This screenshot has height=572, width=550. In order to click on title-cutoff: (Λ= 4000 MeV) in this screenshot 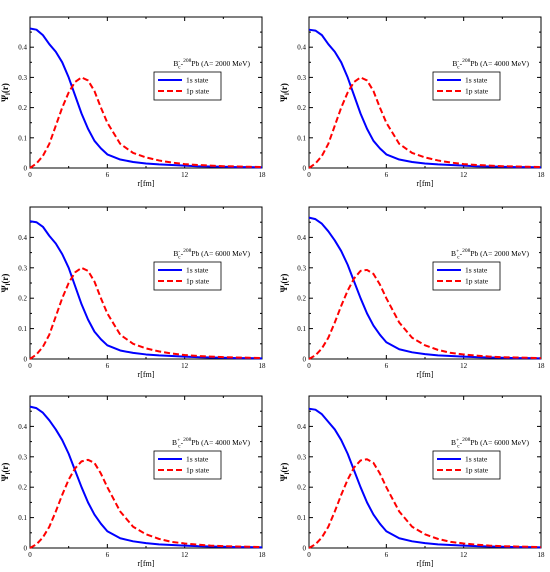, I will do `click(224, 442)`.